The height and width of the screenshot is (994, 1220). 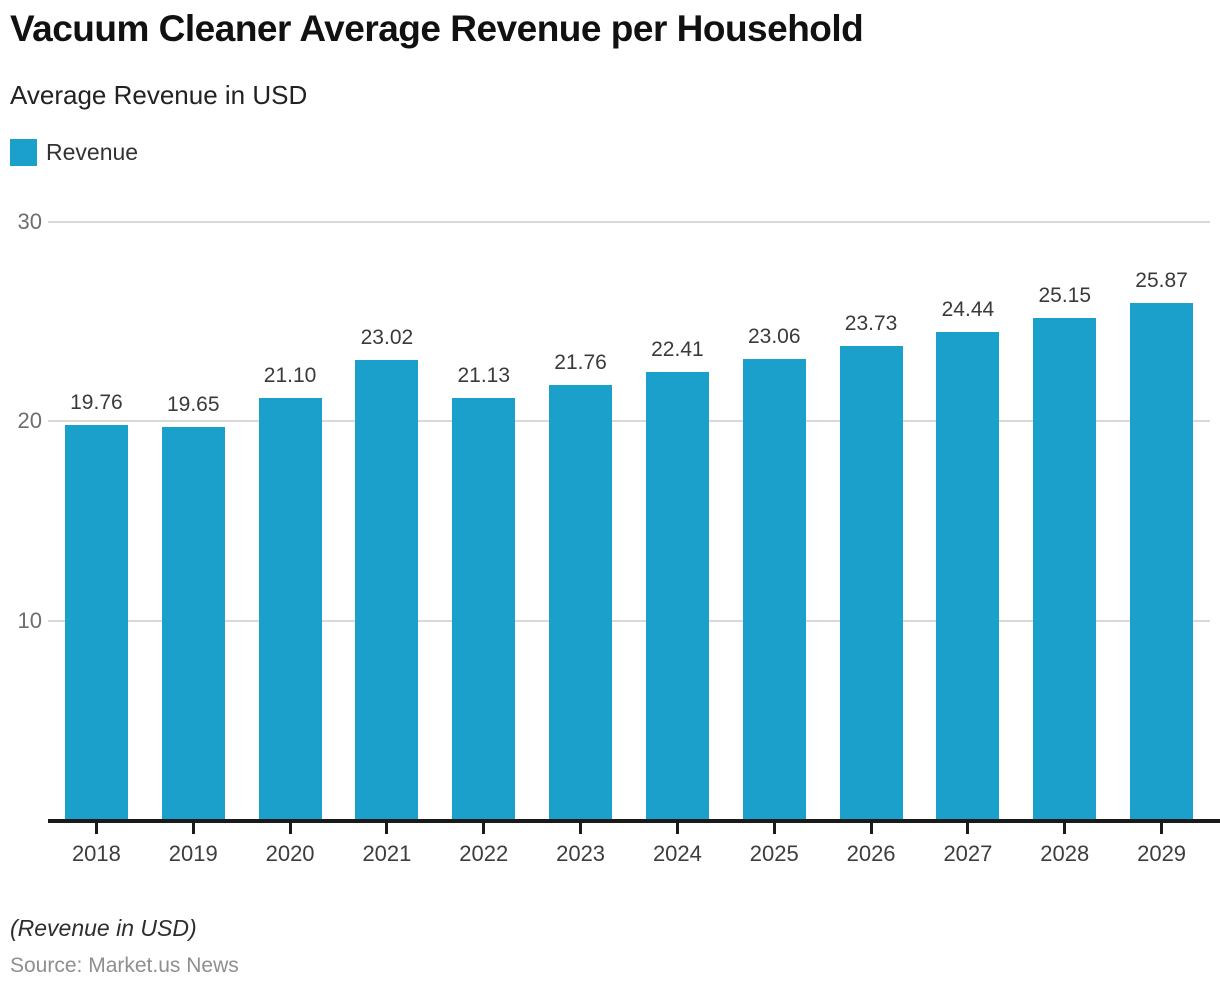 What do you see at coordinates (23, 152) in the screenshot?
I see `legend-swatch` at bounding box center [23, 152].